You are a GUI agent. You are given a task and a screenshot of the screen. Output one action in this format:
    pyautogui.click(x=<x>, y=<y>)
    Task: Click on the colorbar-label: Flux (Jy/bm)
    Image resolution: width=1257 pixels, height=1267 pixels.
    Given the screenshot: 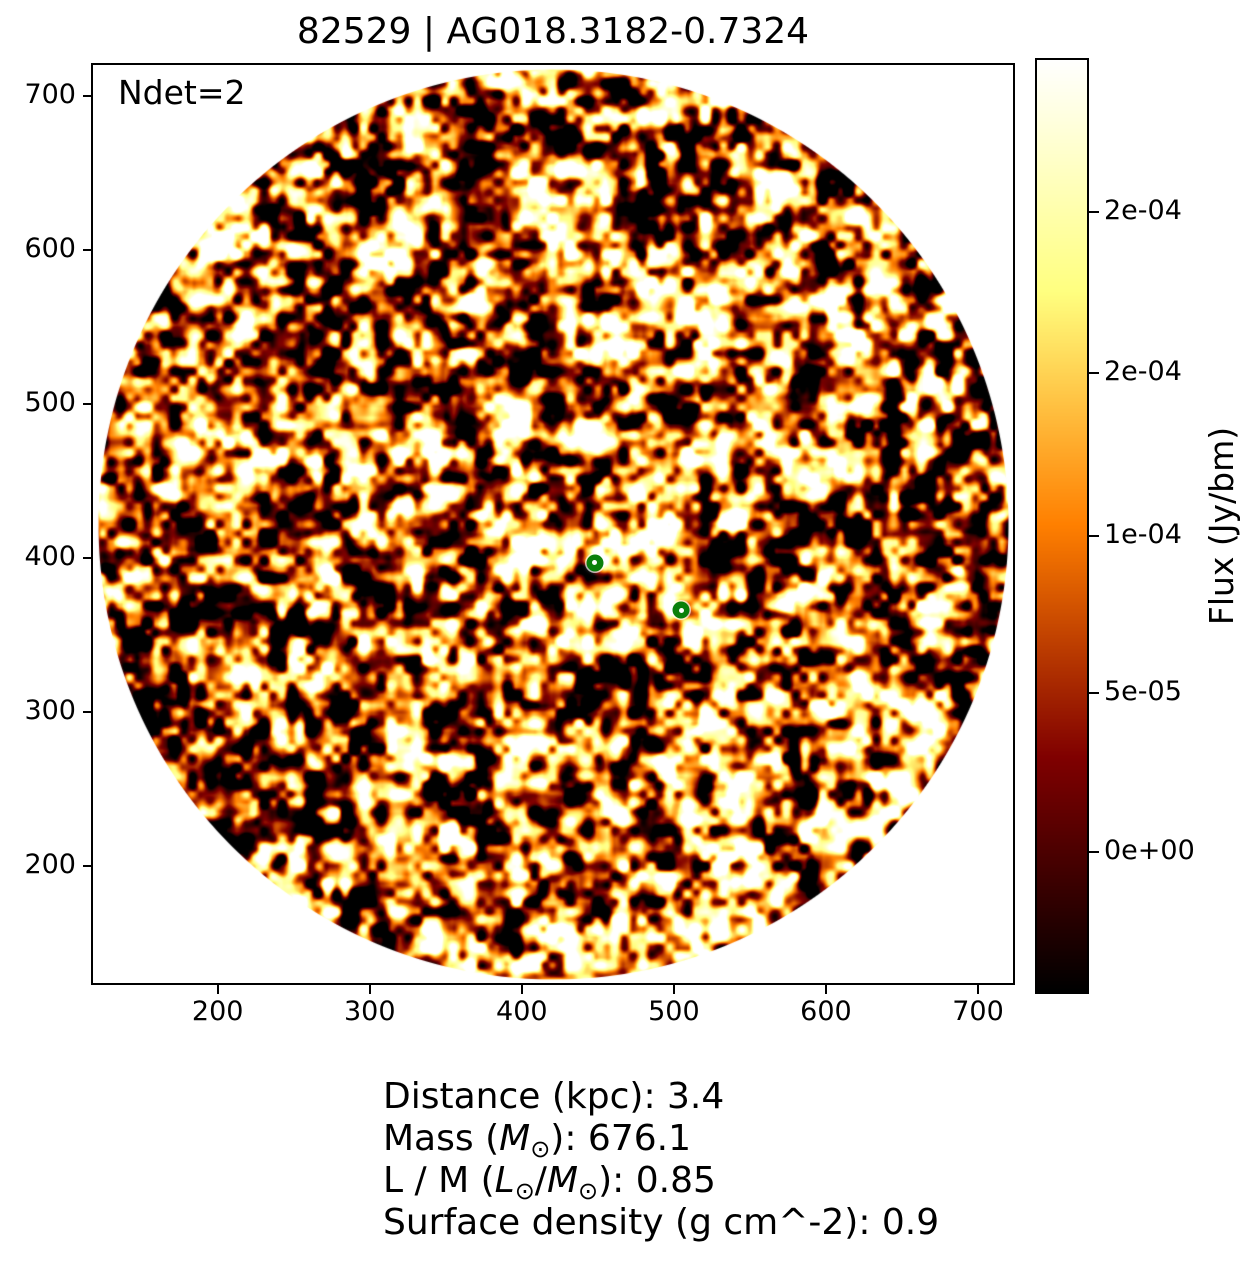 What is the action you would take?
    pyautogui.click(x=1221, y=526)
    